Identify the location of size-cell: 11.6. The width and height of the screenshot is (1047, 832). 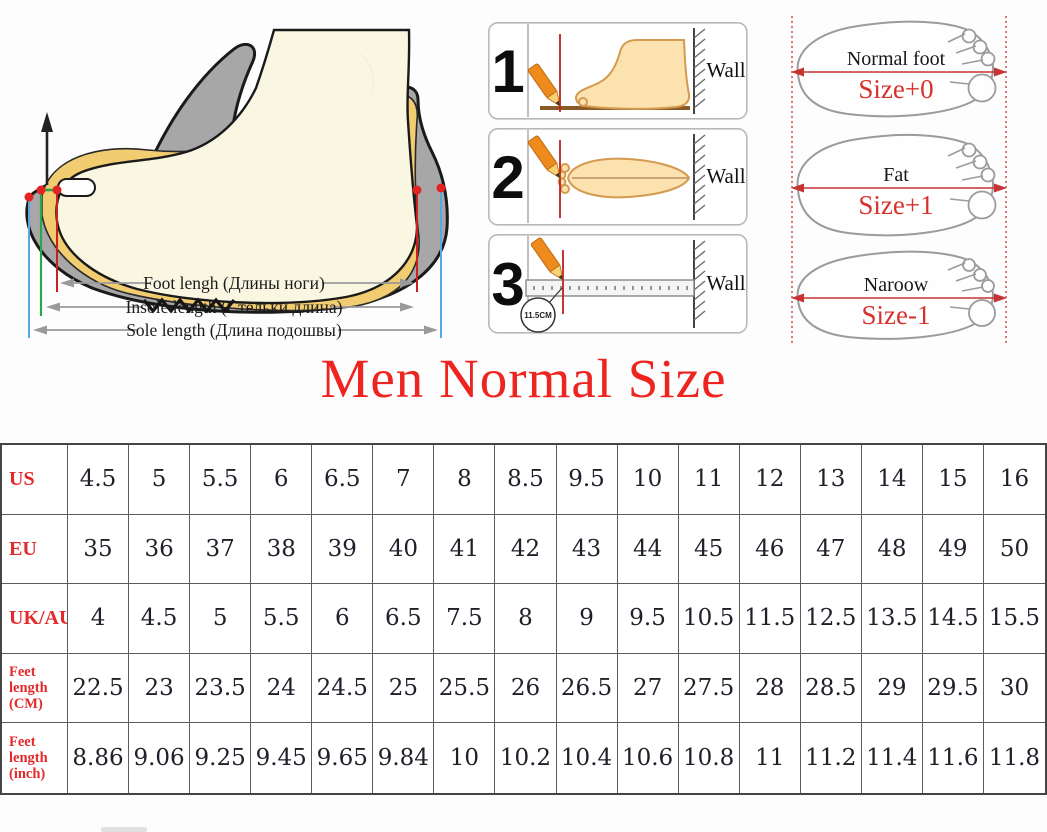
(953, 758).